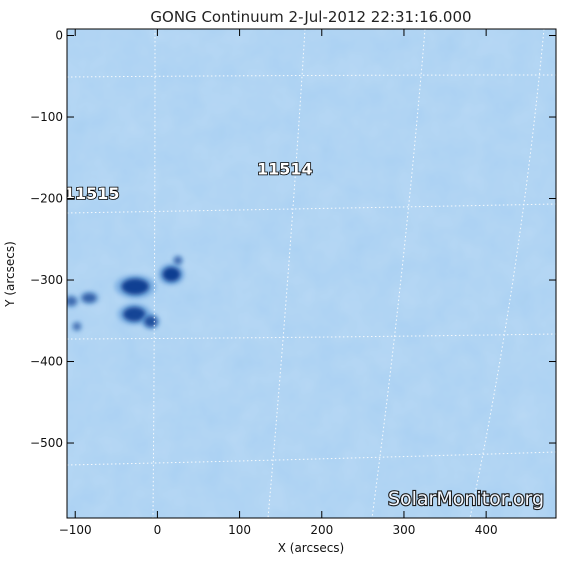 This screenshot has height=564, width=564. I want to click on sunspot-group, so click(126, 293).